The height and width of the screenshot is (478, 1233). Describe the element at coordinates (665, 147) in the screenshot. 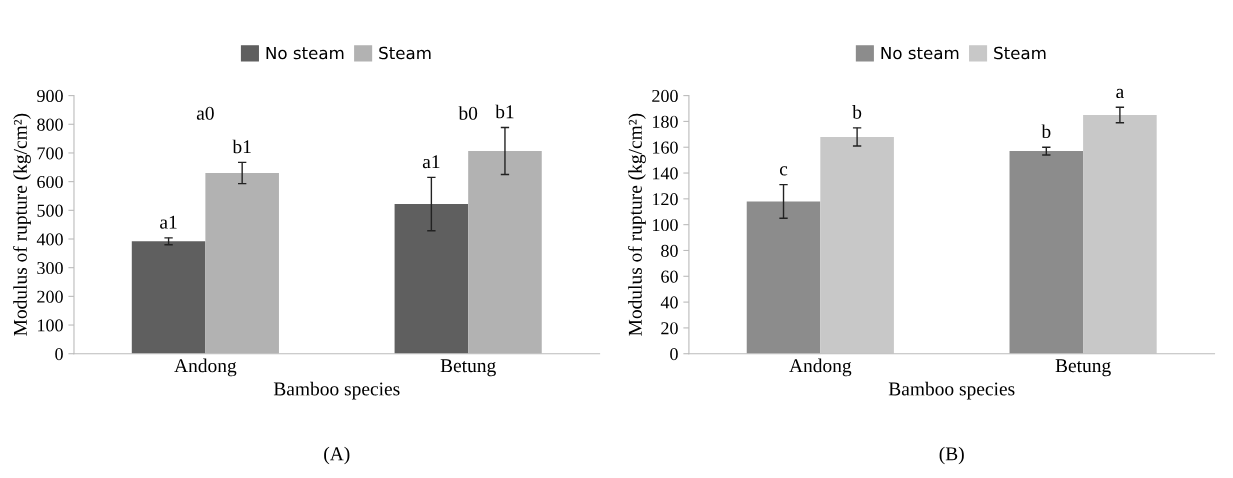

I see `y-tick-label: 160` at that location.